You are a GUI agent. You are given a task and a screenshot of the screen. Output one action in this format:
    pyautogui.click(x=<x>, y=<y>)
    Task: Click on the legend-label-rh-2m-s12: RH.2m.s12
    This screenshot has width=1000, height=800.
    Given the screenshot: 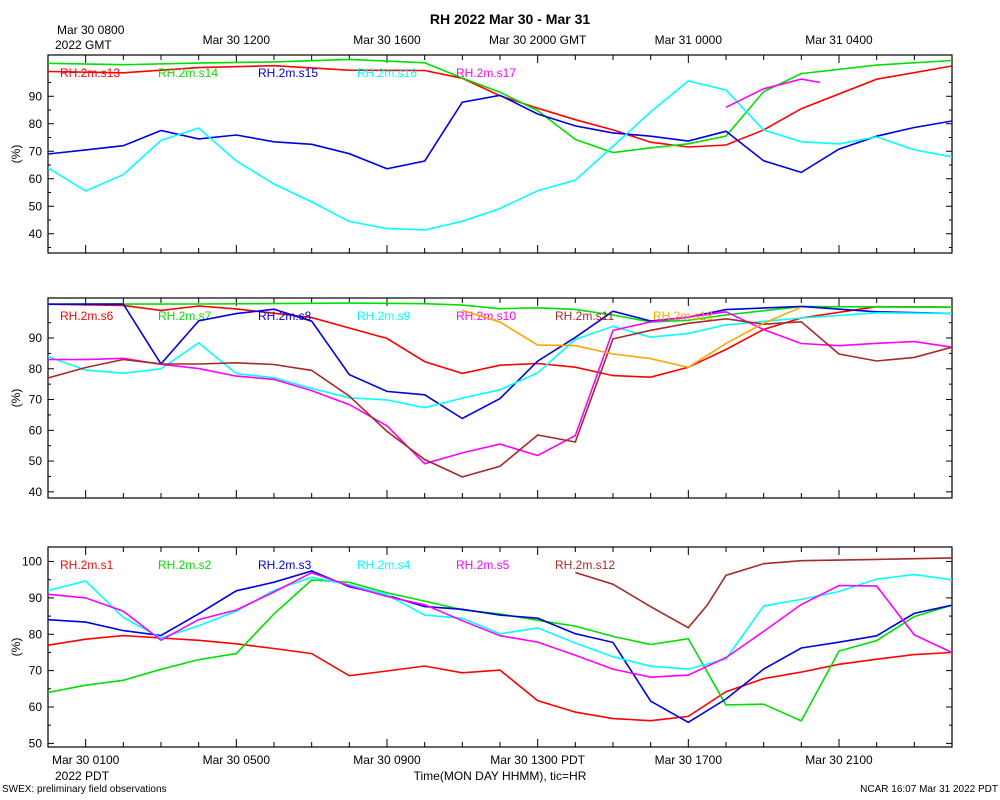 What is the action you would take?
    pyautogui.click(x=585, y=565)
    